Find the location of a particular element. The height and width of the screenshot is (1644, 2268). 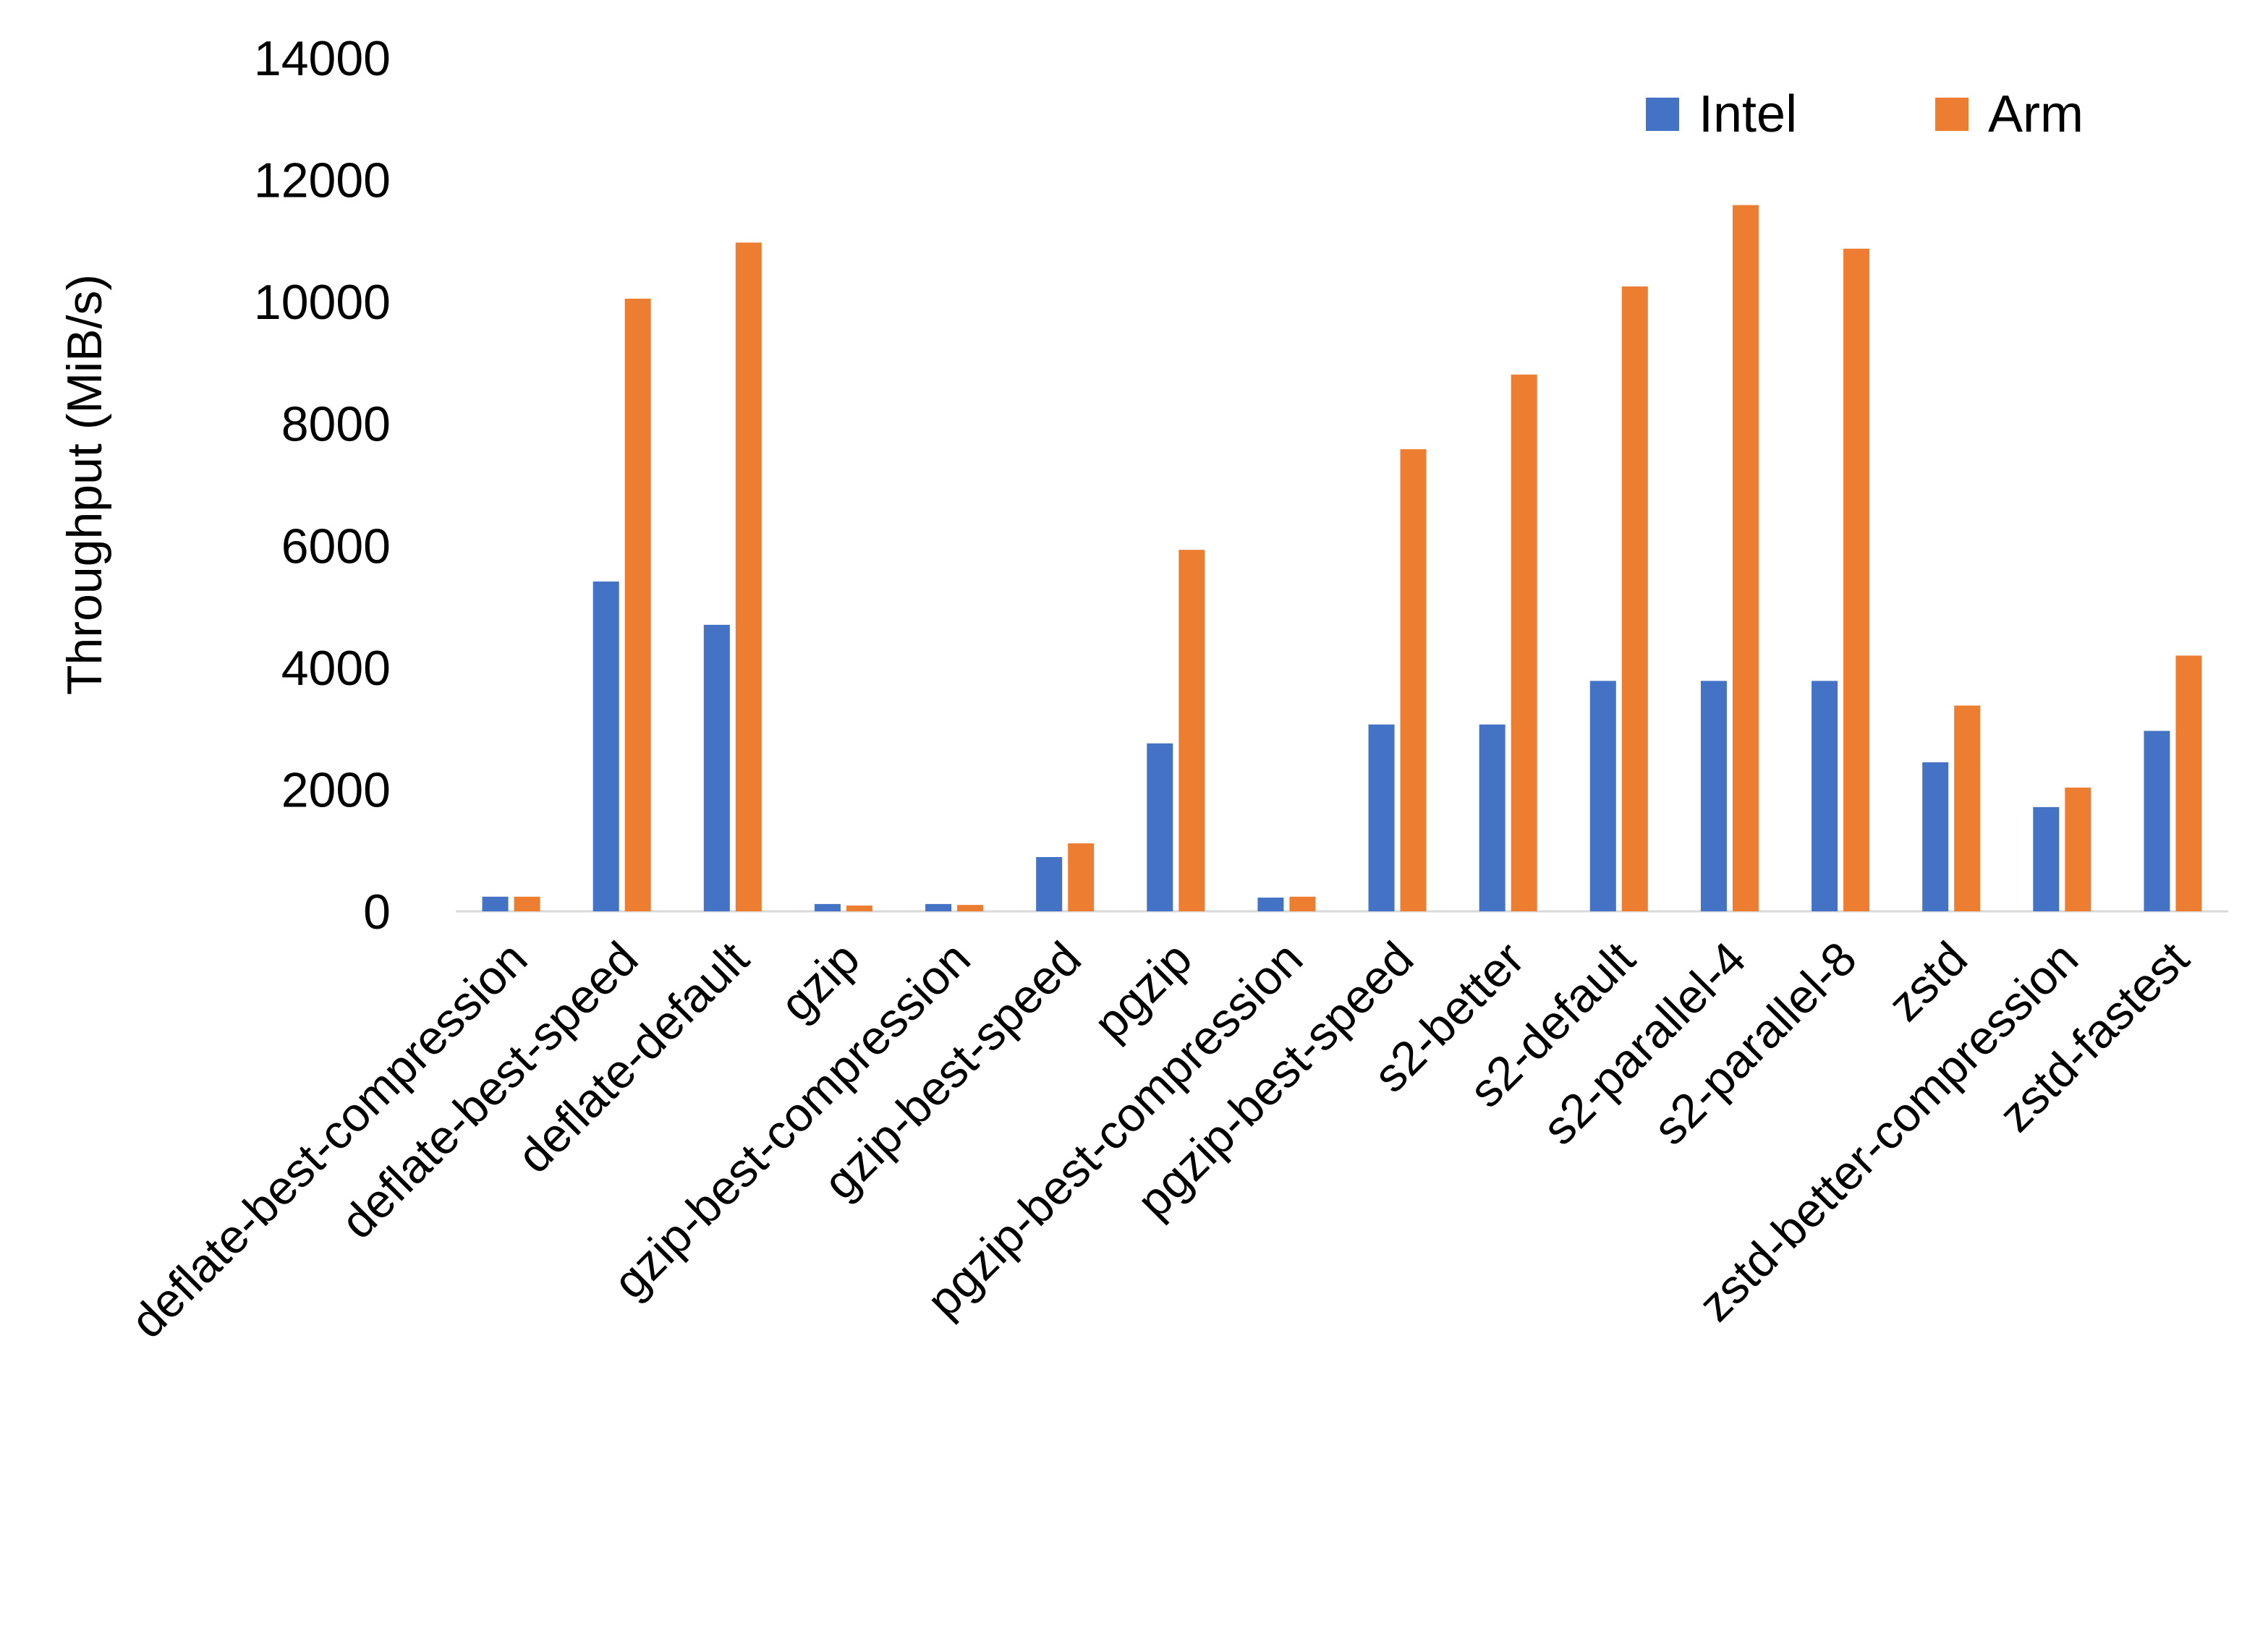

bar-arm-pgzip is located at coordinates (1191, 730).